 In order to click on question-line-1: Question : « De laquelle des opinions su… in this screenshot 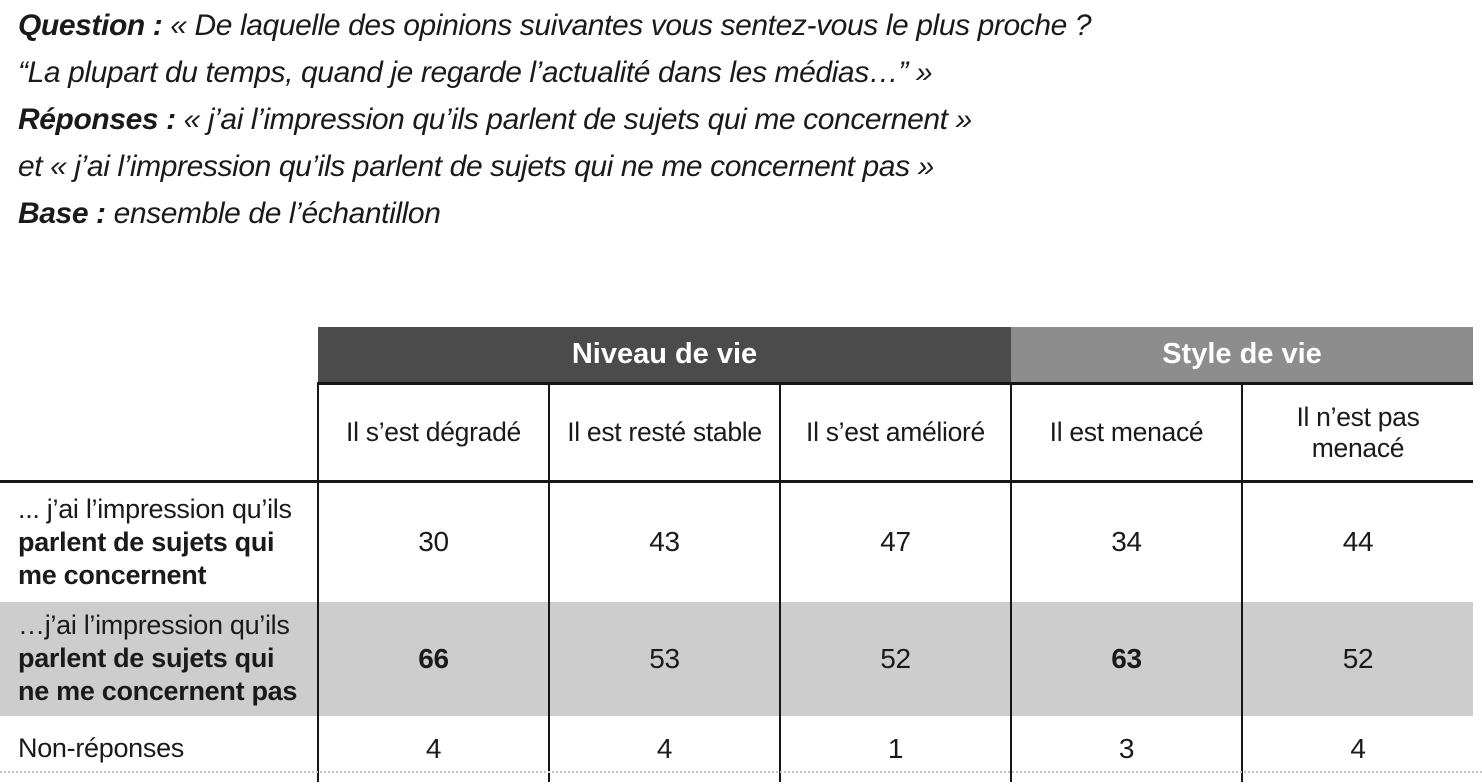, I will do `click(745, 25)`.